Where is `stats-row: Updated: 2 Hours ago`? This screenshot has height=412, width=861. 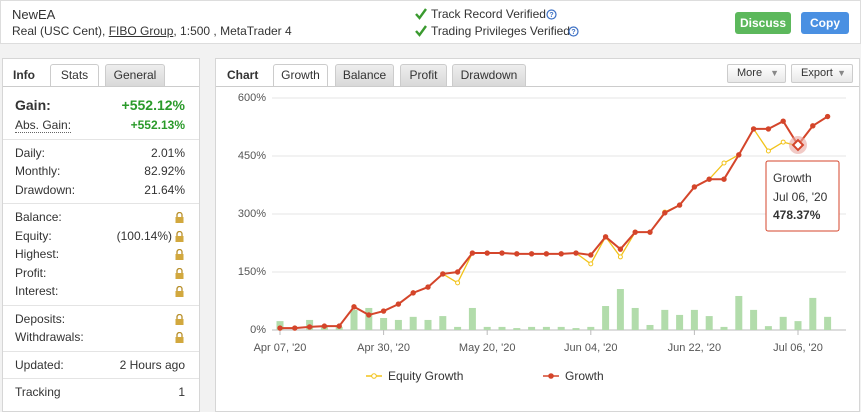 stats-row: Updated: 2 Hours ago is located at coordinates (101, 365).